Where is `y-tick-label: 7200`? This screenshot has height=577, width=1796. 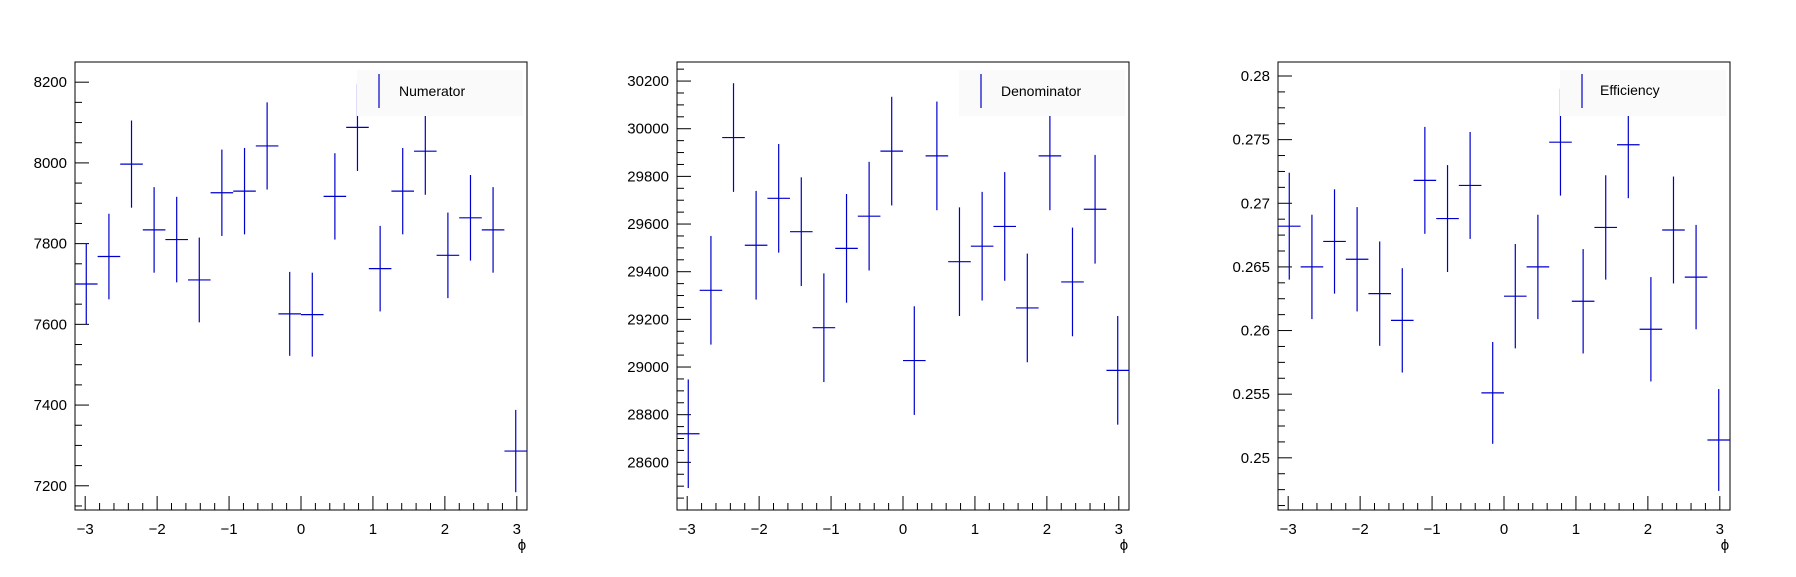 y-tick-label: 7200 is located at coordinates (50, 486).